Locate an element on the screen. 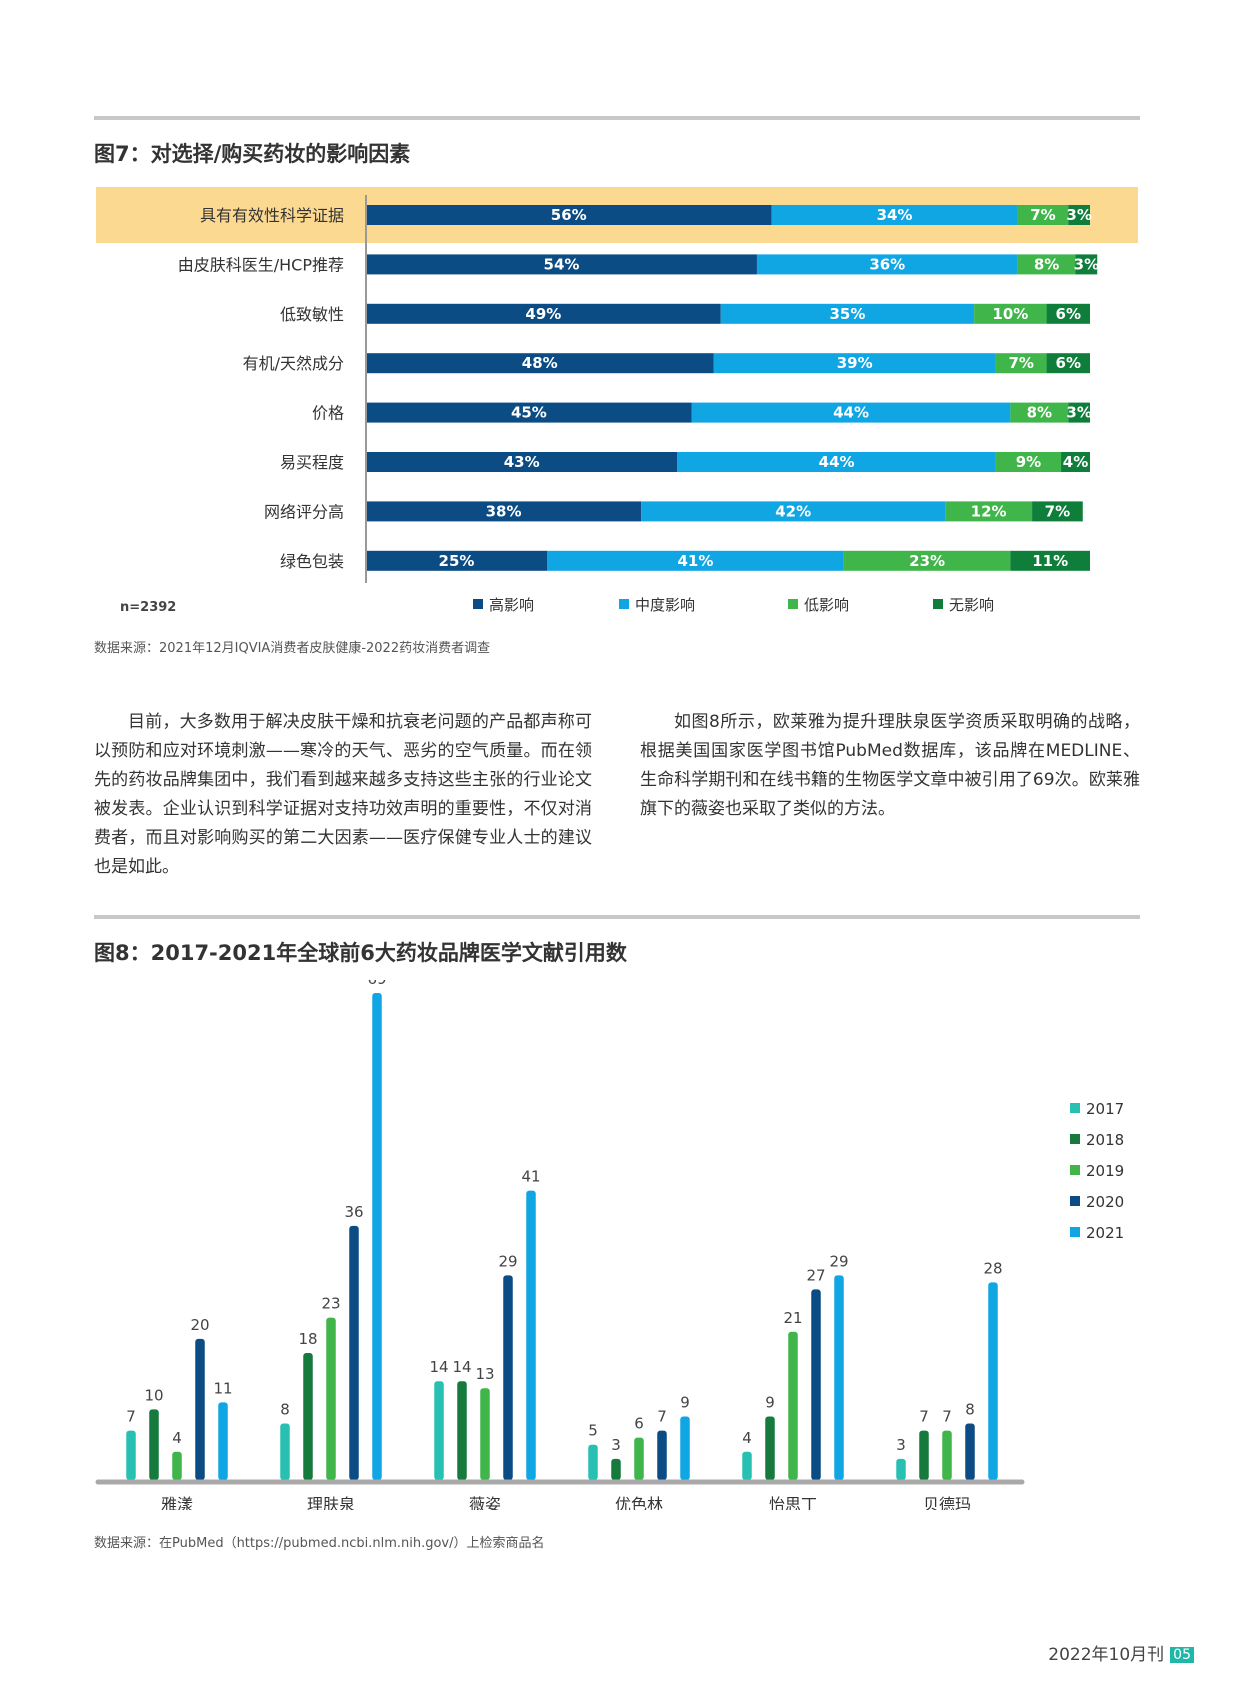  fig8-legend: 2017 2018 2019 2020 2021 is located at coordinates (1097, 1177).